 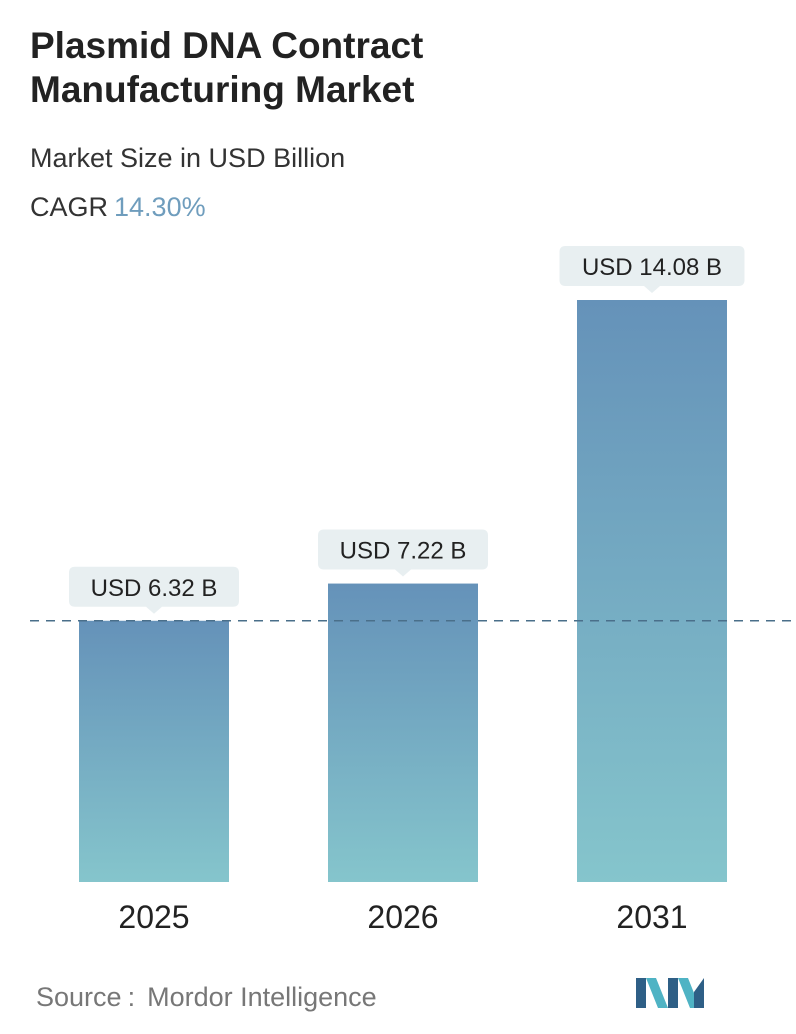 I want to click on data-label-callout-2026: USD 7.22 B, so click(x=403, y=553).